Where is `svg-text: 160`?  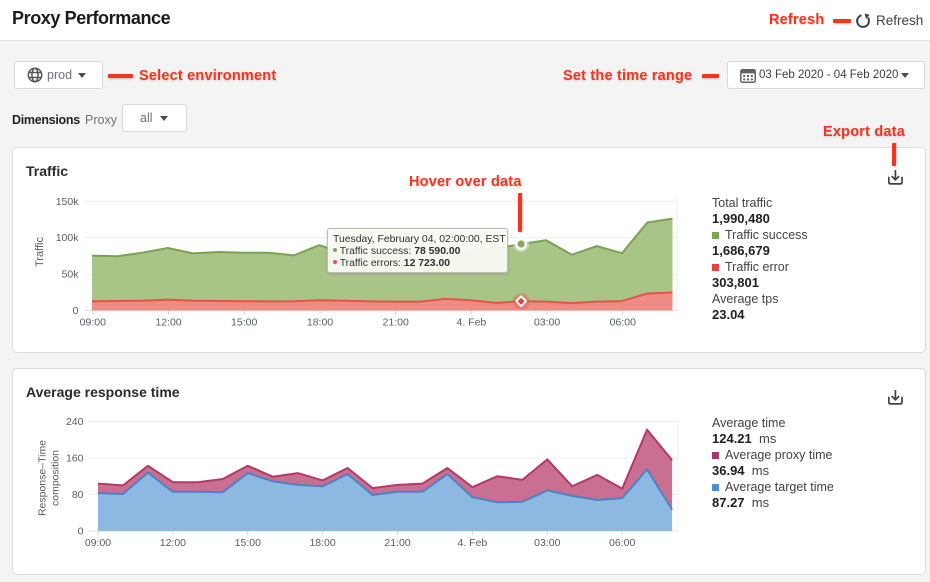
svg-text: 160 is located at coordinates (74, 459).